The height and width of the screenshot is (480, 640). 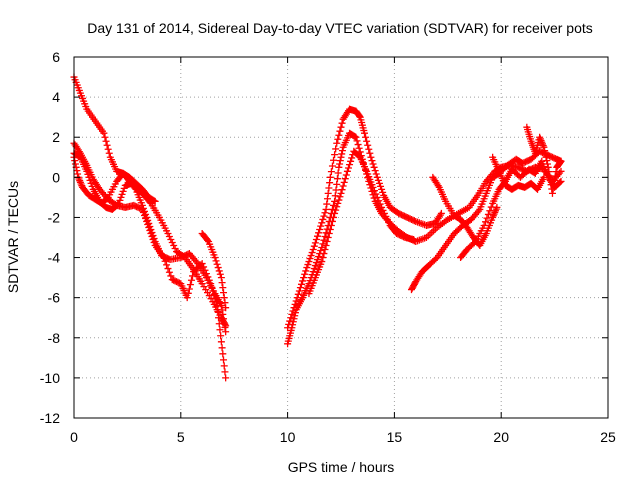 What do you see at coordinates (150, 260) in the screenshot?
I see `series-track-b` at bounding box center [150, 260].